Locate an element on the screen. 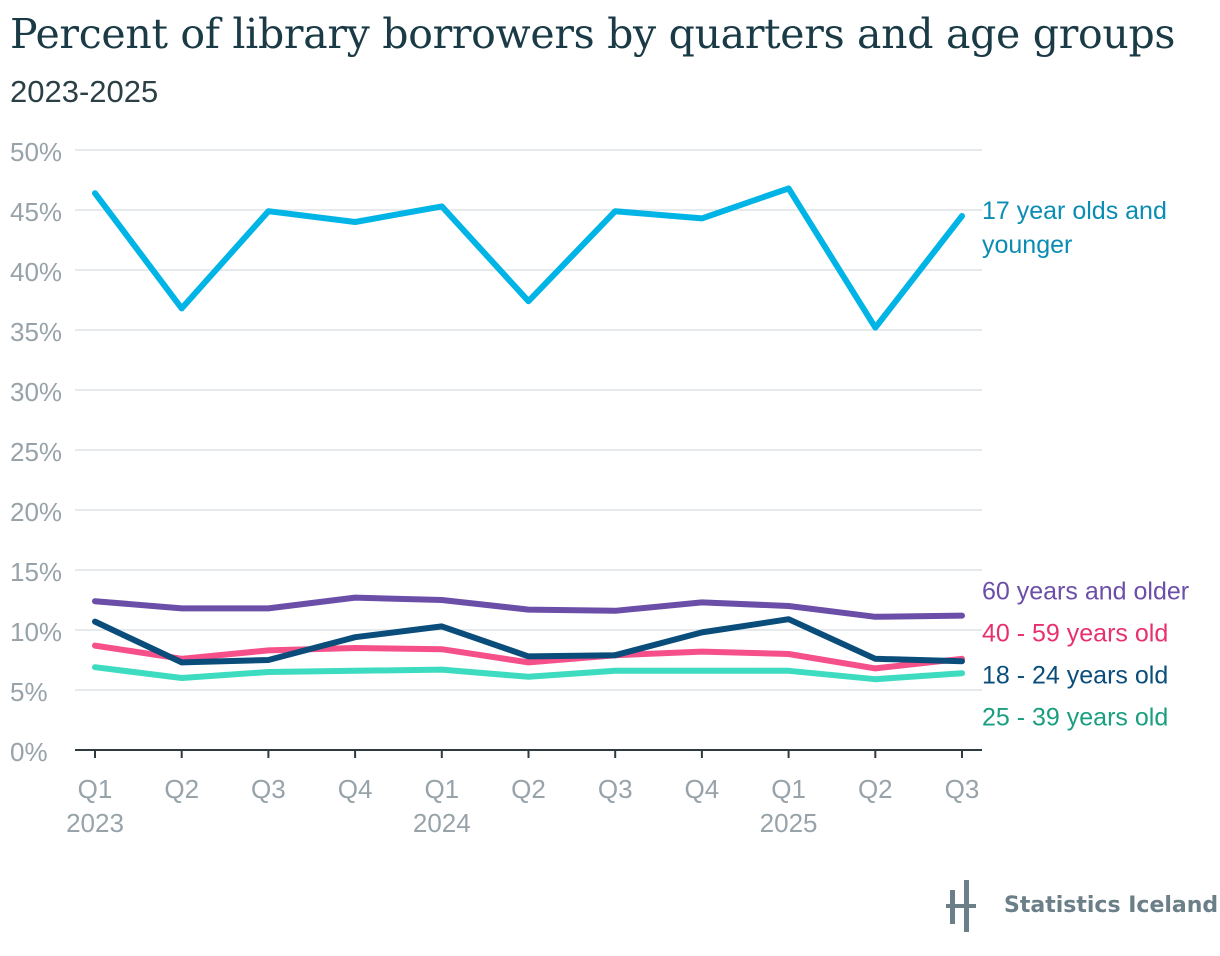  y-axis-ticks: 0% 5% 10% 15% 20% 25% 30% 35% 40% 45% 50% is located at coordinates (36, 452).